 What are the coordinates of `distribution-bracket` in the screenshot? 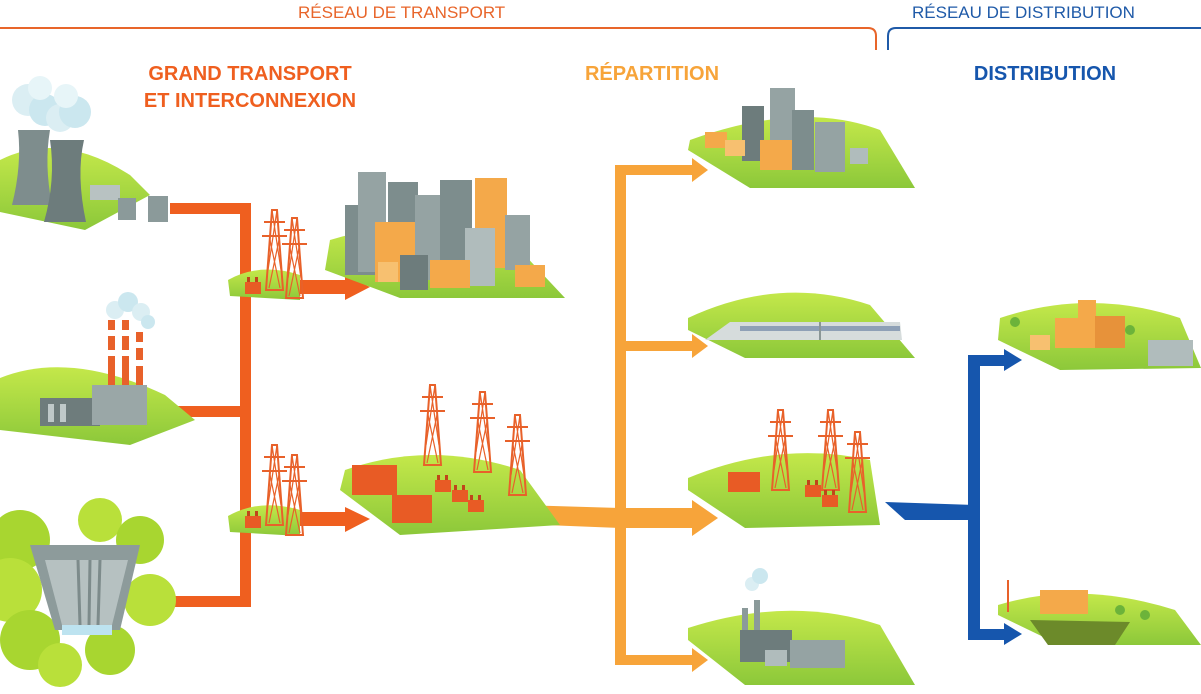 It's located at (1044, 38).